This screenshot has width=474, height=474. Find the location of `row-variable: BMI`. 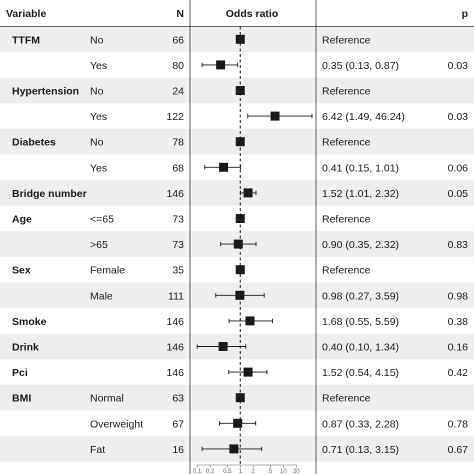

row-variable: BMI is located at coordinates (21, 399).